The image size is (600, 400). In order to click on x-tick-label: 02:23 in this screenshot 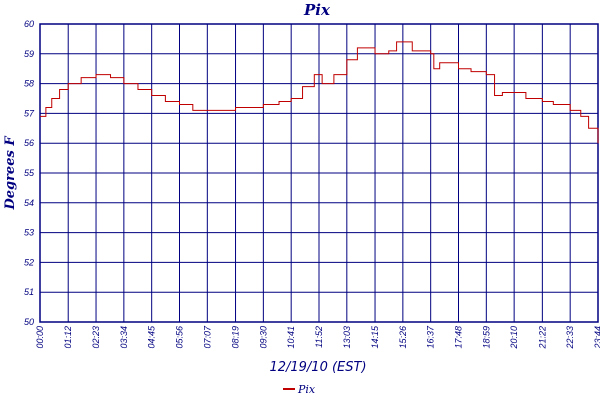, I will do `click(96, 337)`.